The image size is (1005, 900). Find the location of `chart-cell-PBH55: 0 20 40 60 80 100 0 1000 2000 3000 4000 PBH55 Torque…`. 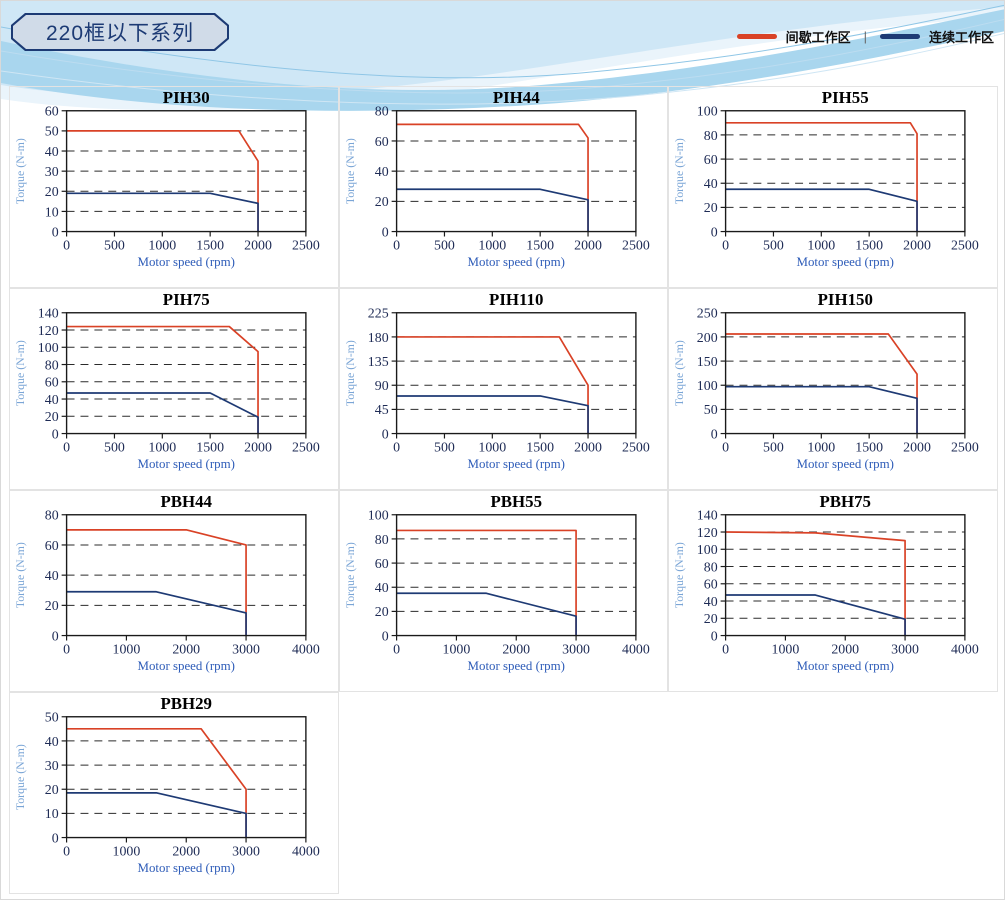

chart-cell-PBH55: 0 20 40 60 80 100 0 1000 2000 3000 4000 PBH55 Torque… is located at coordinates (503, 591).